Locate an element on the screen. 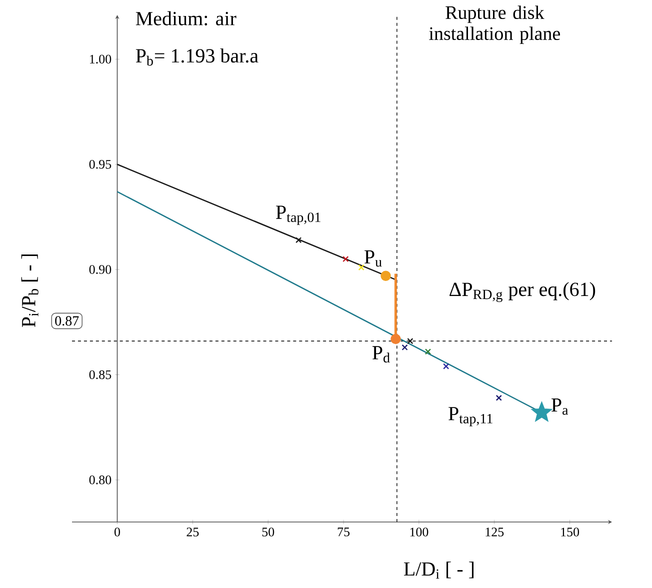 Image resolution: width=652 pixels, height=588 pixels. annotation: P$_{a}$ is located at coordinates (559, 406).